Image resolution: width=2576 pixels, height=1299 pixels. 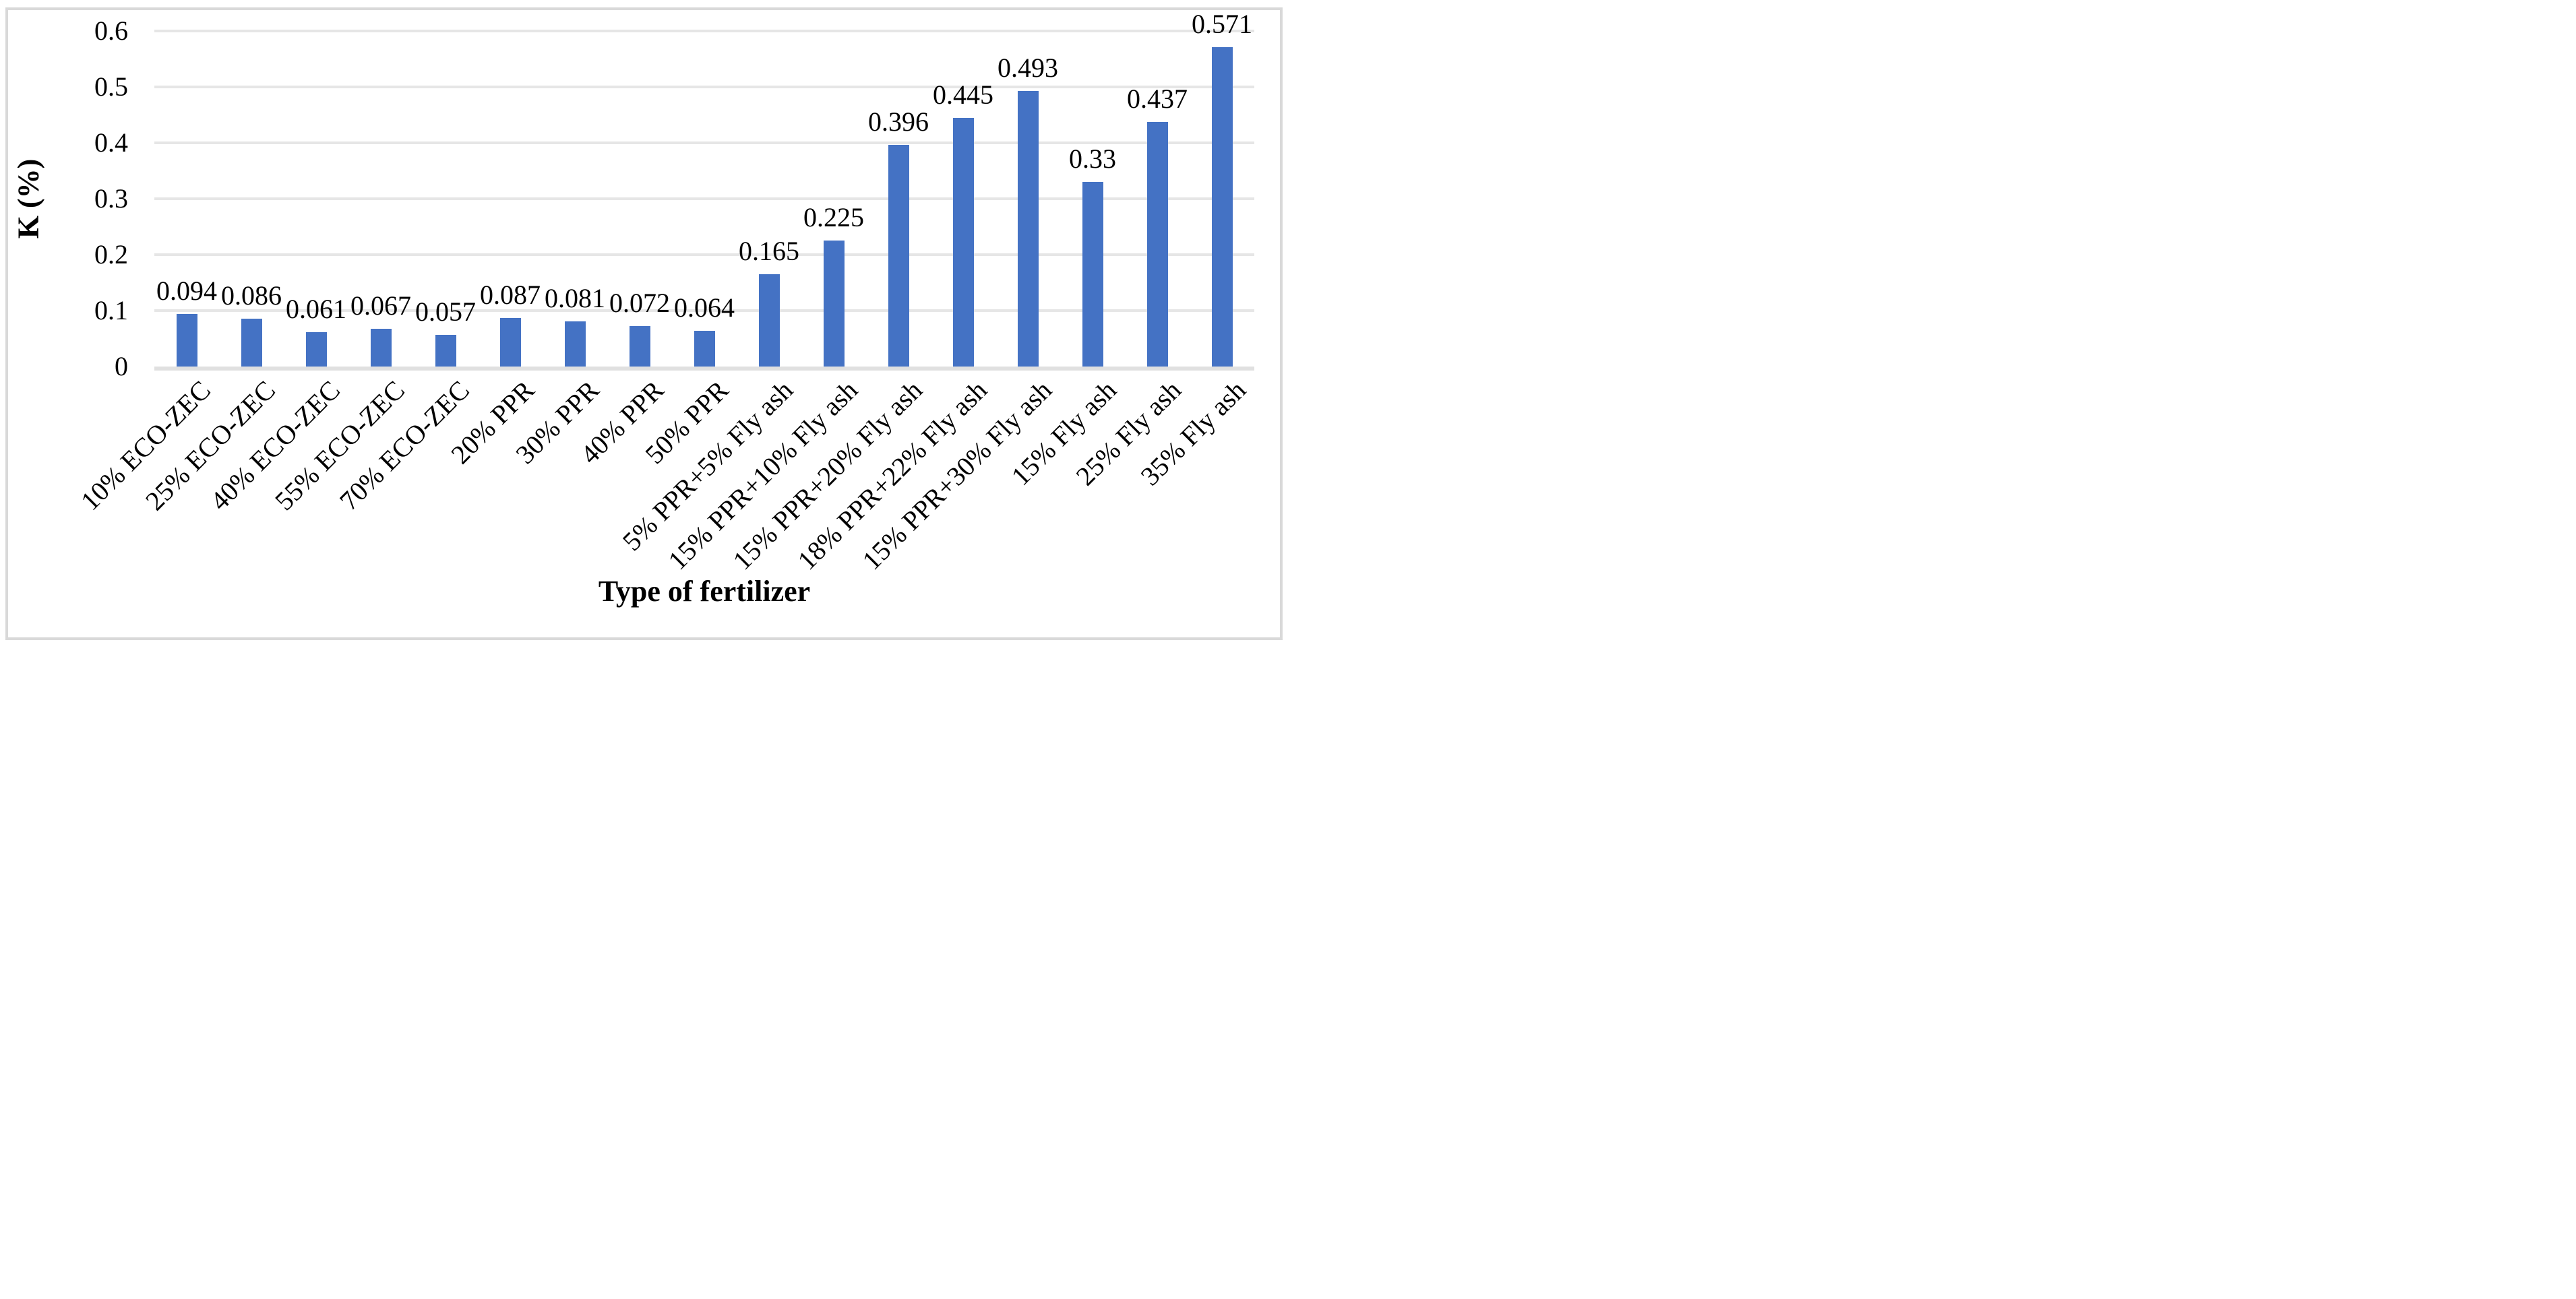 What do you see at coordinates (380, 306) in the screenshot?
I see `bar-value-label: 0.067` at bounding box center [380, 306].